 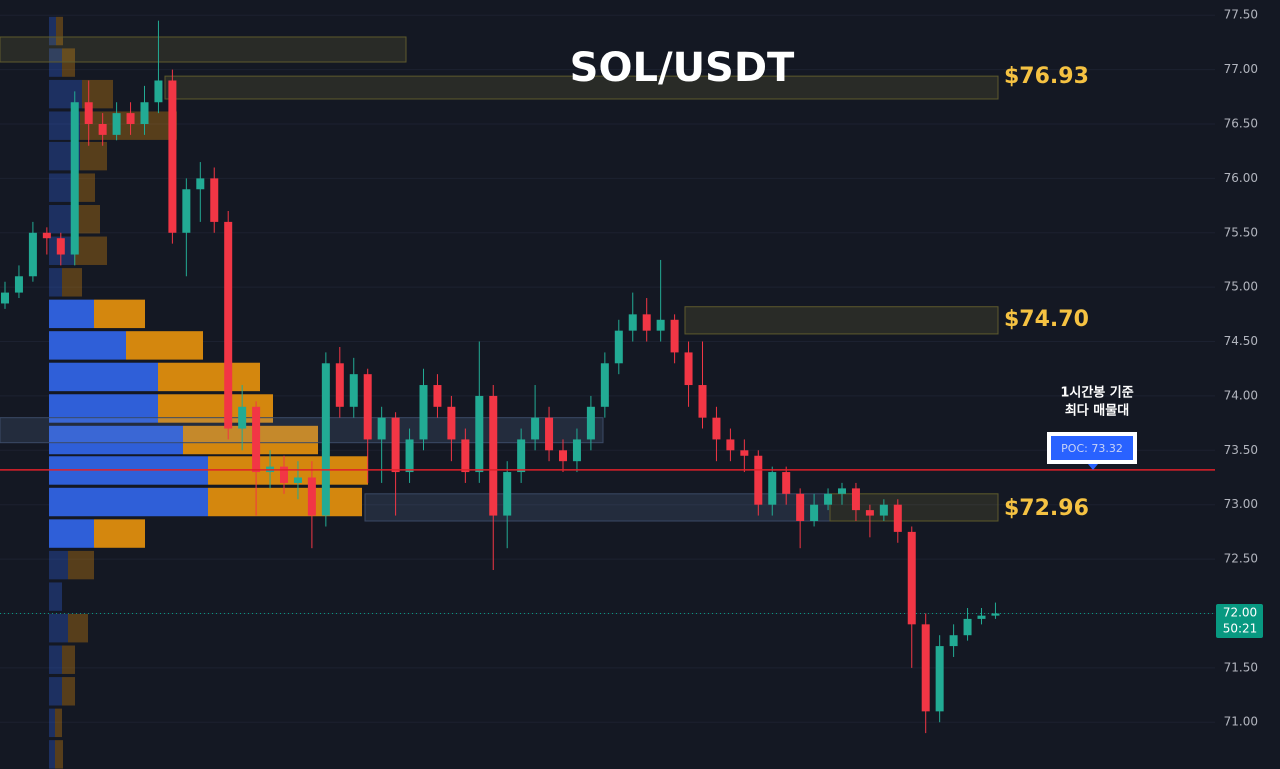 I want to click on poc-label: POC: 73.32, so click(x=1092, y=448).